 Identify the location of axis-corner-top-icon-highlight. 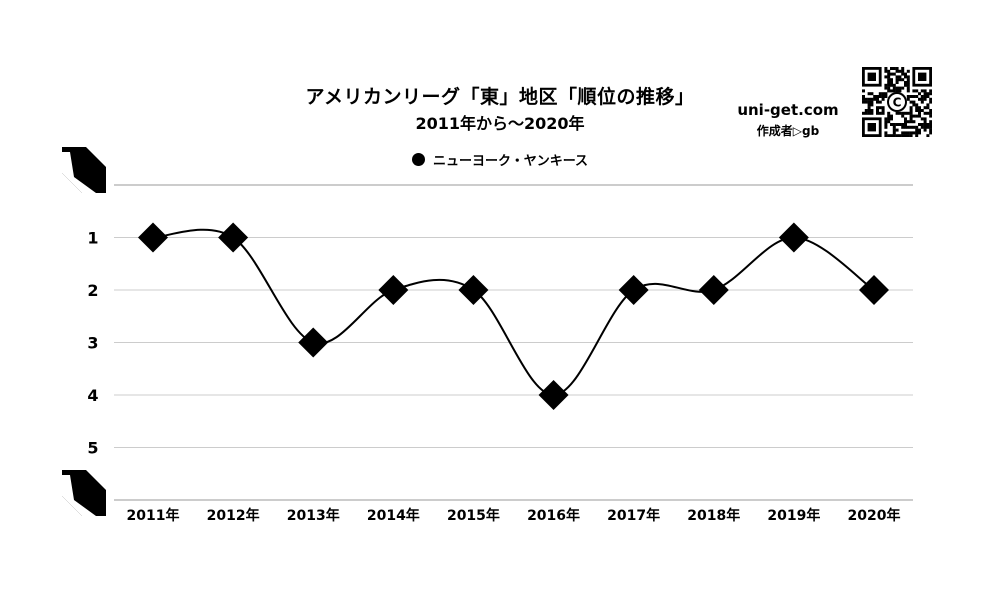
(79, 172).